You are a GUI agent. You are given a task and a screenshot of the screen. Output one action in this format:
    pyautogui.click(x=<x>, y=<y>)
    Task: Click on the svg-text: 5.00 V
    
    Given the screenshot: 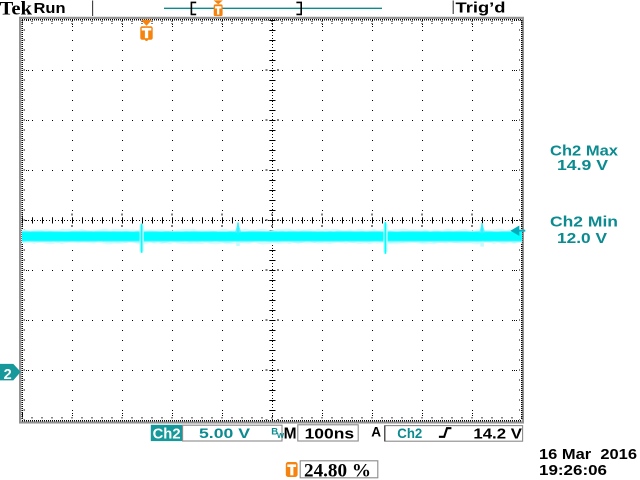 What is the action you would take?
    pyautogui.click(x=225, y=433)
    